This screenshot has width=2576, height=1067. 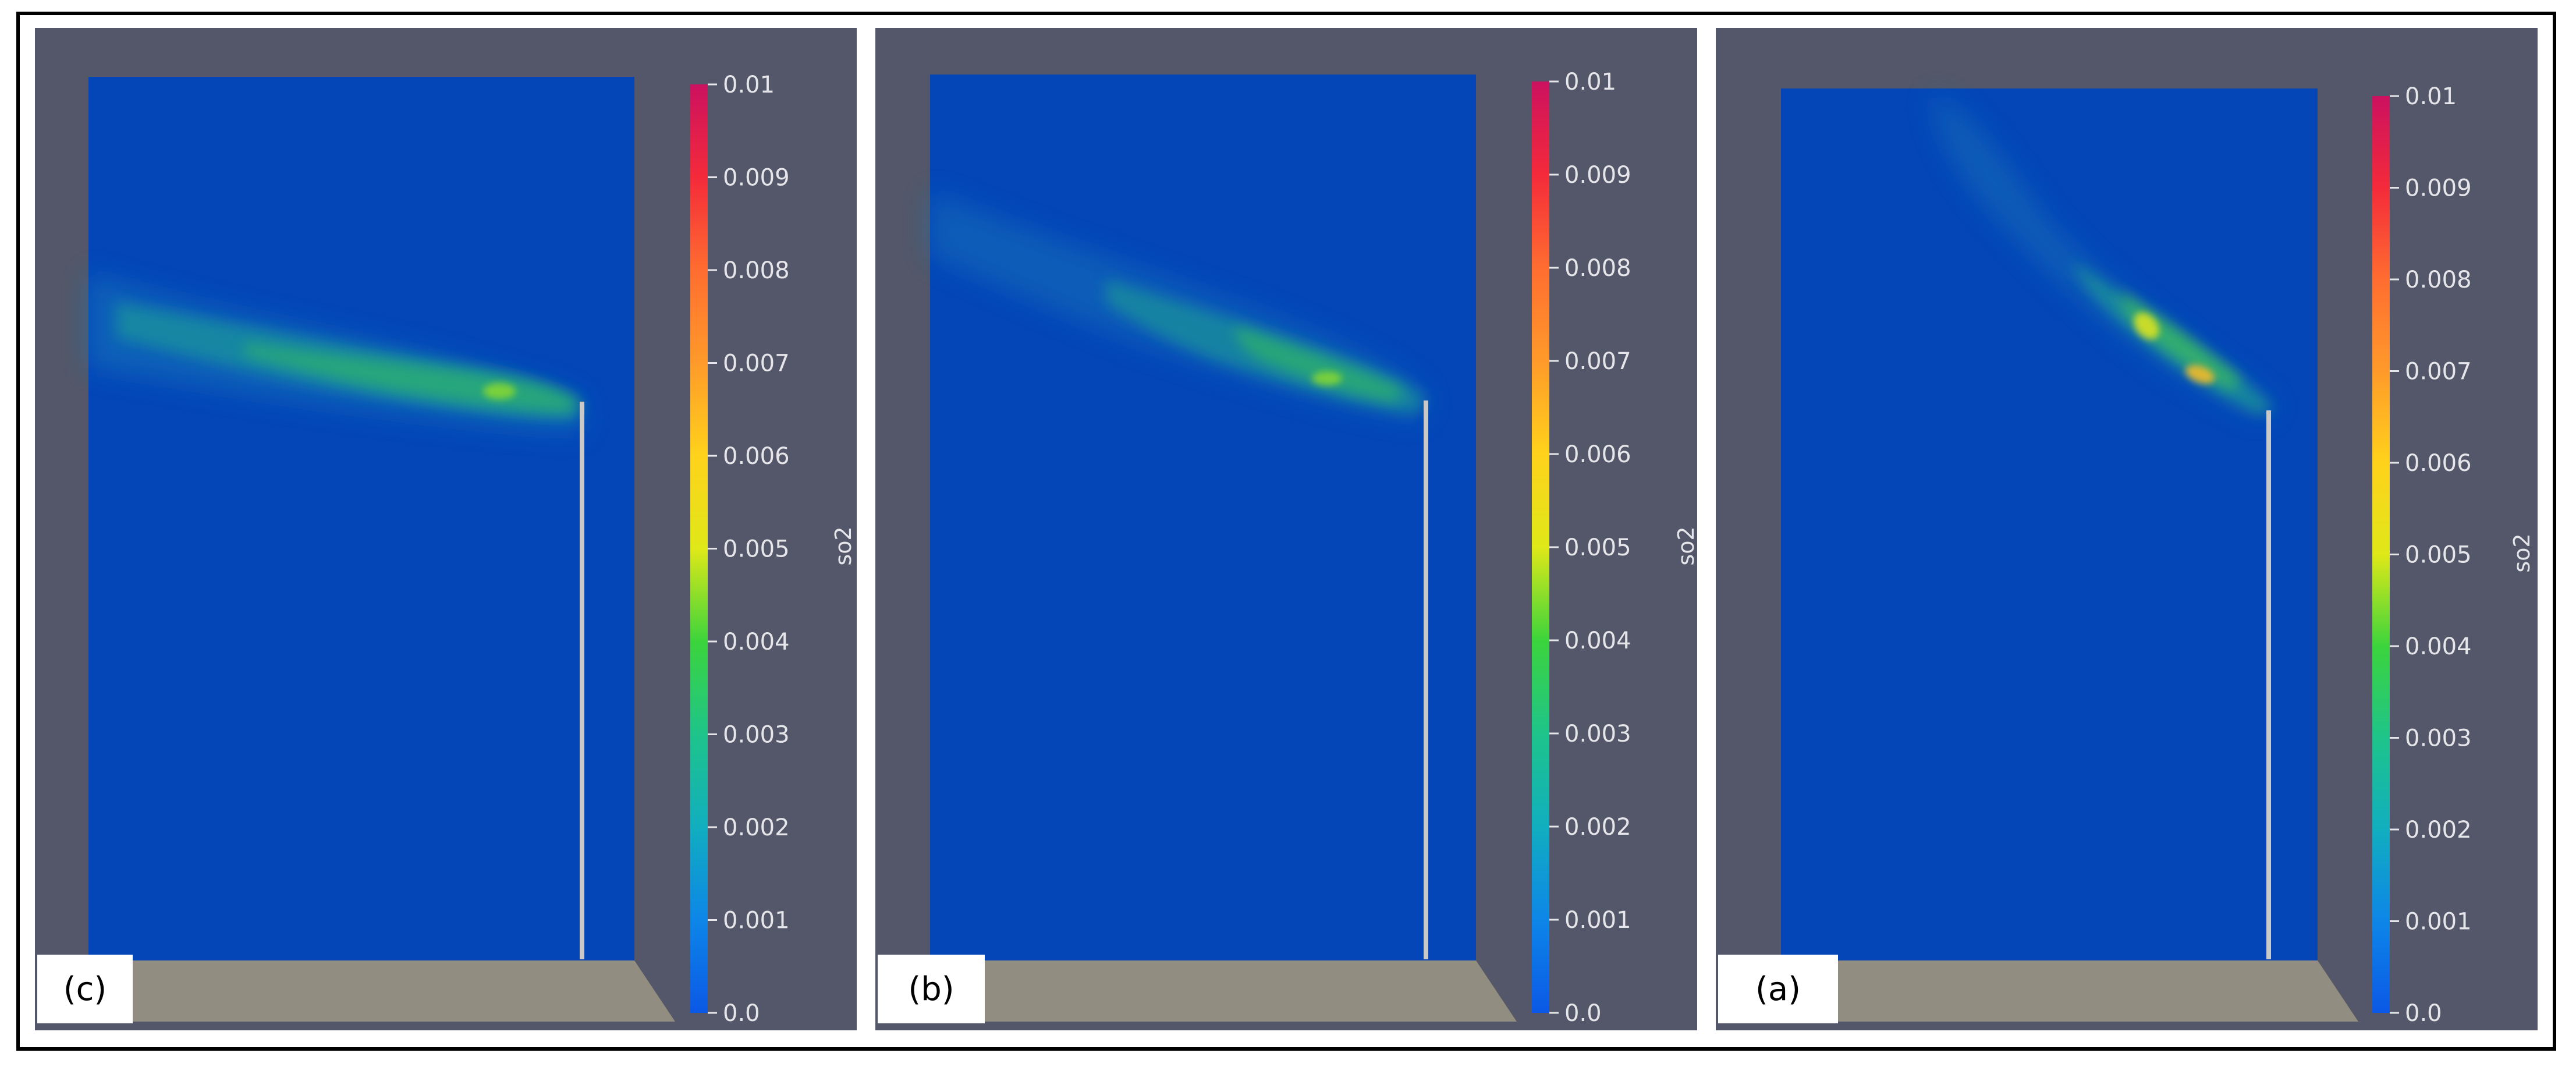 I want to click on panel-a-label: (a), so click(x=1778, y=989).